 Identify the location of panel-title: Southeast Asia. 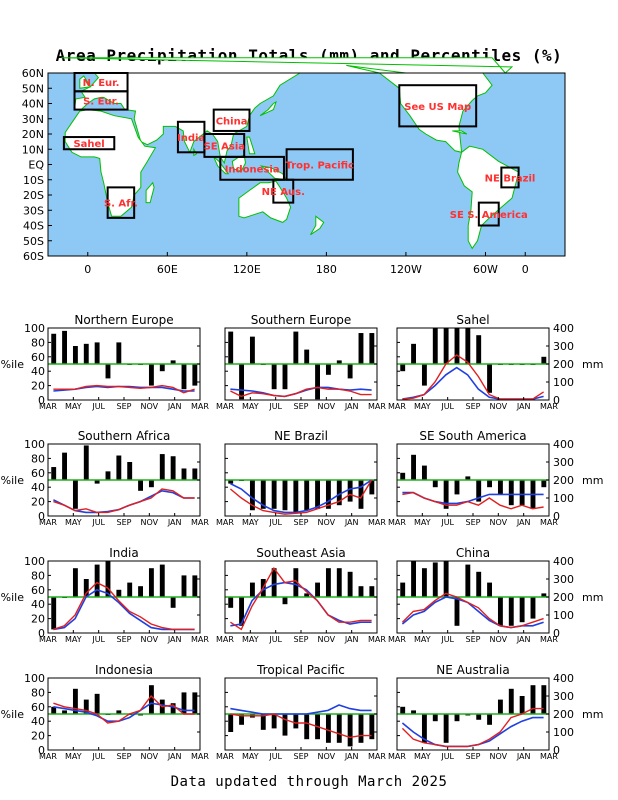
(301, 553).